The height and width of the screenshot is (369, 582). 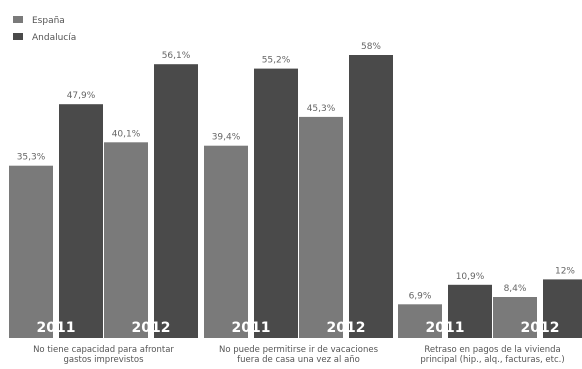 I want to click on bar-spain-2011-g3, so click(x=420, y=321).